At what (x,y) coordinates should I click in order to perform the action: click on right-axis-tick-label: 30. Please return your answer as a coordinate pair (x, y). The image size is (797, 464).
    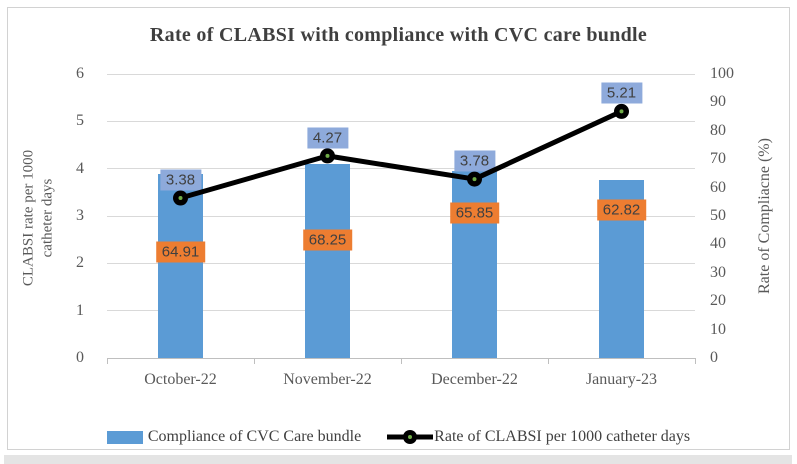
    Looking at the image, I should click on (718, 272).